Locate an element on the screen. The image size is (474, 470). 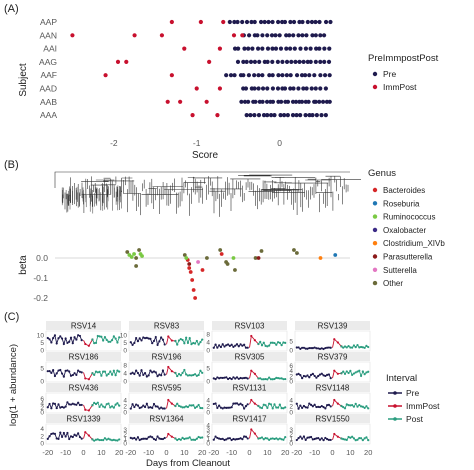
facet-panel is located at coordinates (332, 372).